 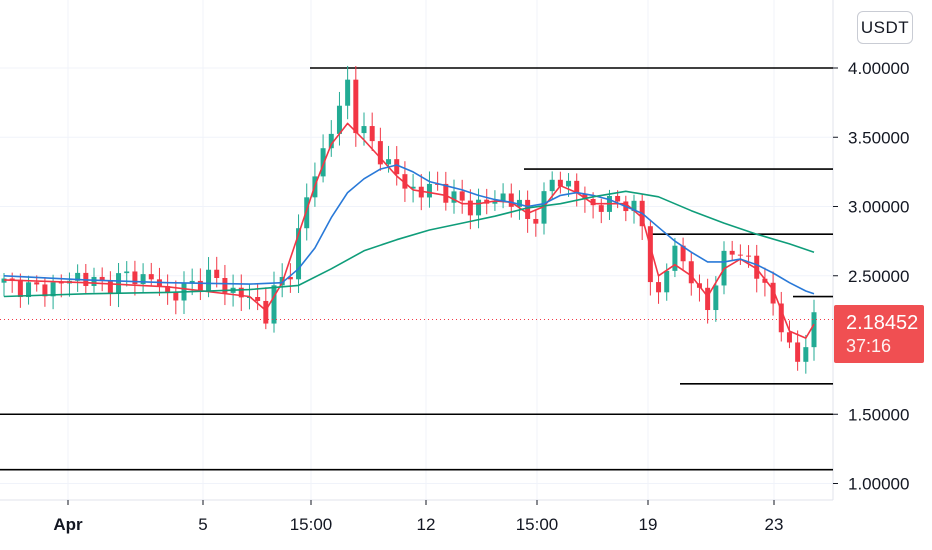 What do you see at coordinates (68, 524) in the screenshot?
I see `time-tick-label: Apr` at bounding box center [68, 524].